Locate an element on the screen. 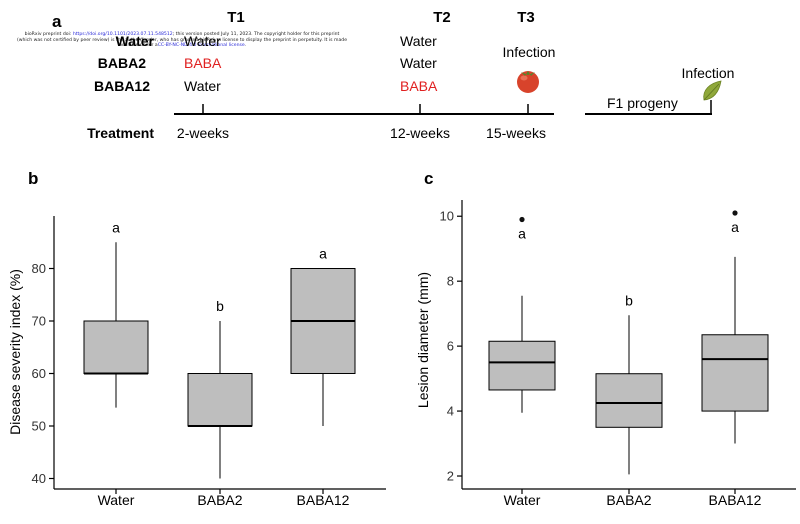 This screenshot has height=524, width=800. week-label-2: 2-weeks is located at coordinates (203, 133).